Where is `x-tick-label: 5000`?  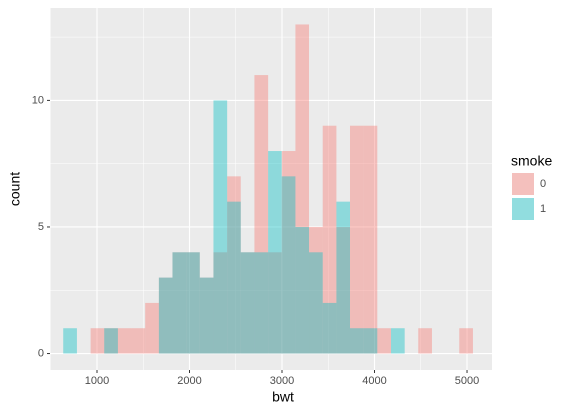 x-tick-label: 5000 is located at coordinates (467, 381).